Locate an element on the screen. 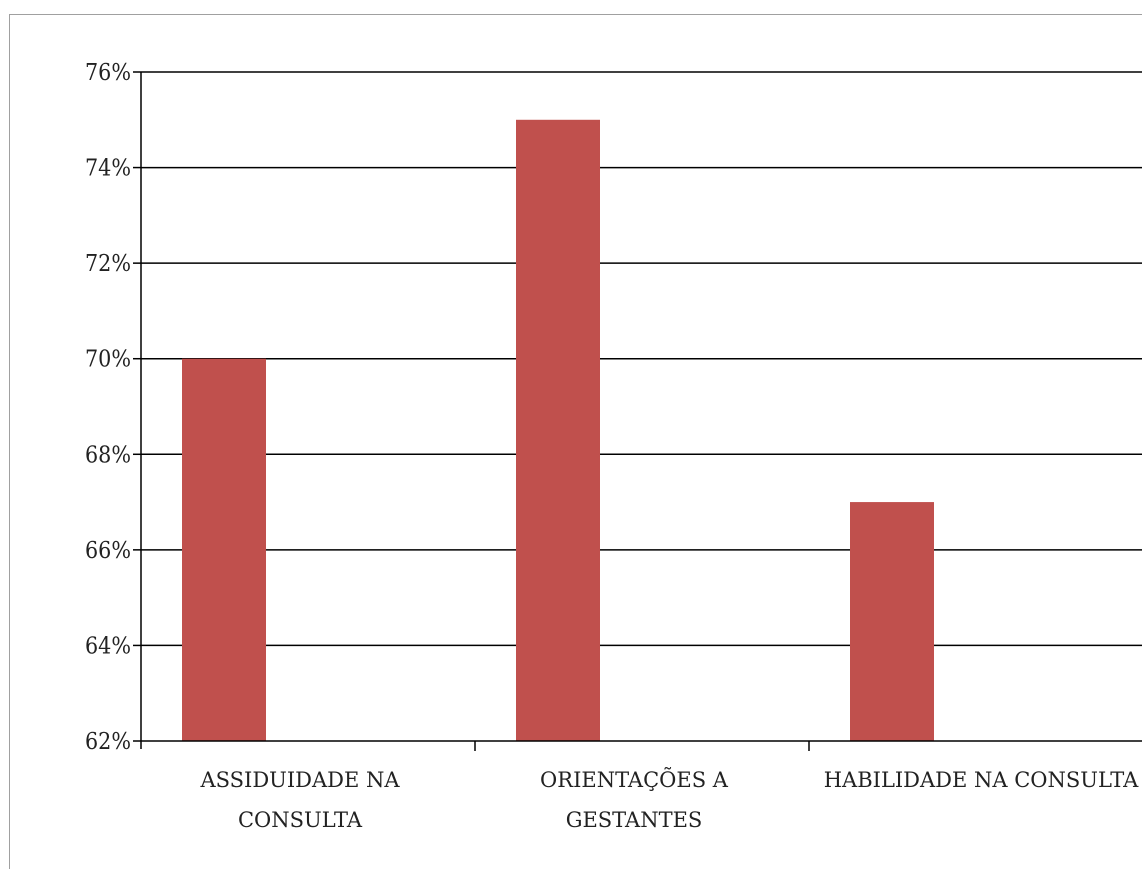 This screenshot has width=1142, height=869. x-category-label: ASSIDUIDADE NA CONSULTA is located at coordinates (299, 800).